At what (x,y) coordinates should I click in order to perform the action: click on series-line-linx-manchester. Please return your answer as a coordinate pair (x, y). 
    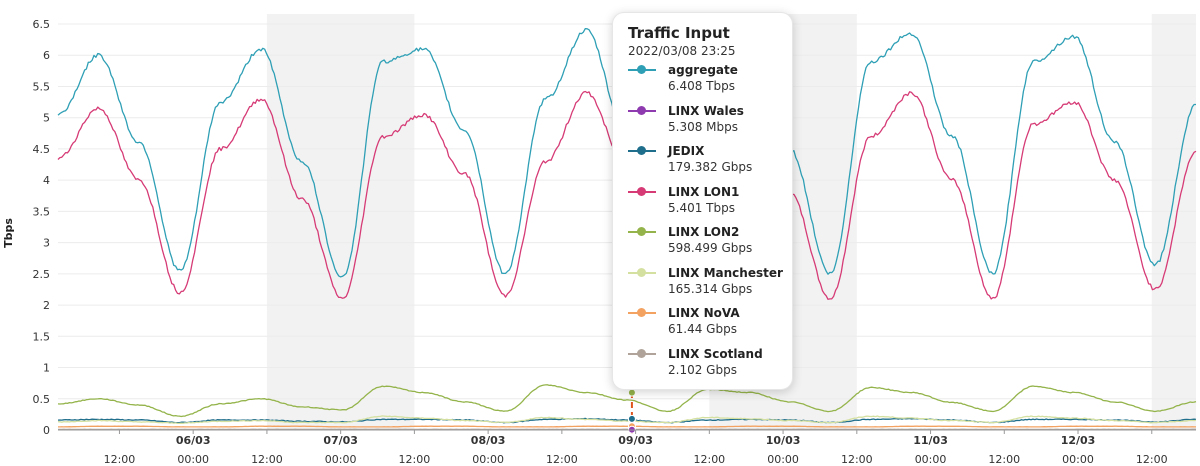
    Looking at the image, I should click on (627, 420).